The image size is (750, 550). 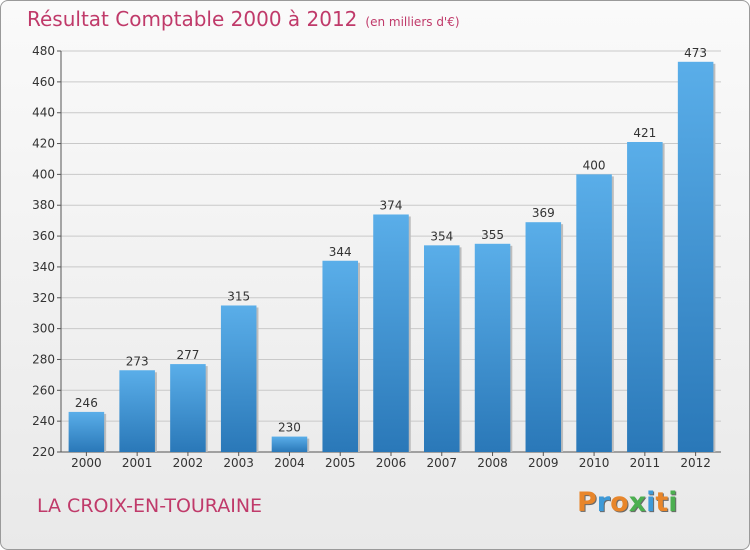 I want to click on bar-2002, so click(x=188, y=408).